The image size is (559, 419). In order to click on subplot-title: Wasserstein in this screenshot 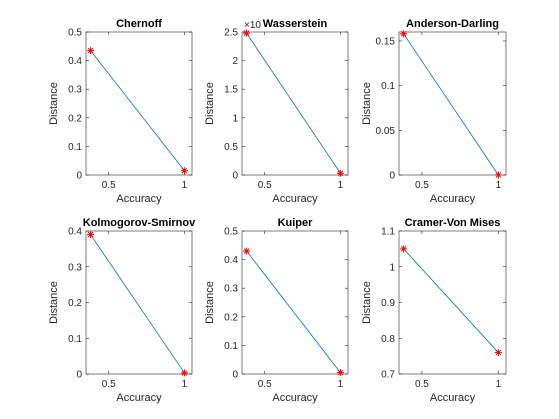, I will do `click(295, 24)`.